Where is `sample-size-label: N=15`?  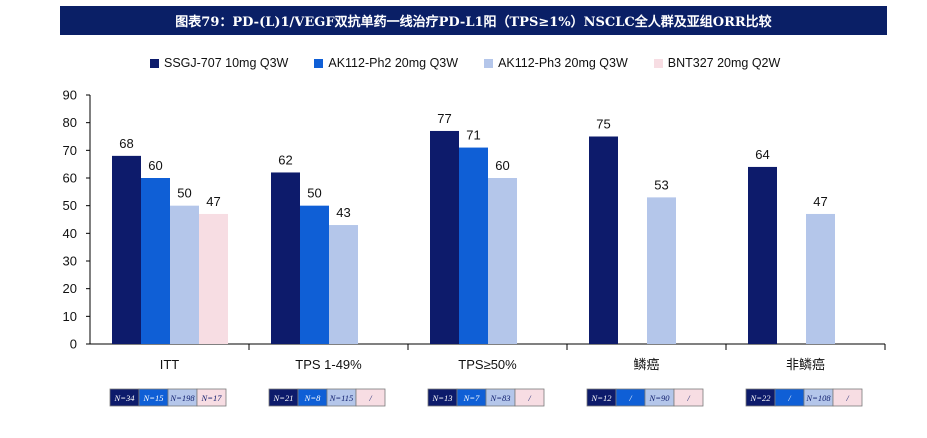 sample-size-label: N=15 is located at coordinates (153, 398).